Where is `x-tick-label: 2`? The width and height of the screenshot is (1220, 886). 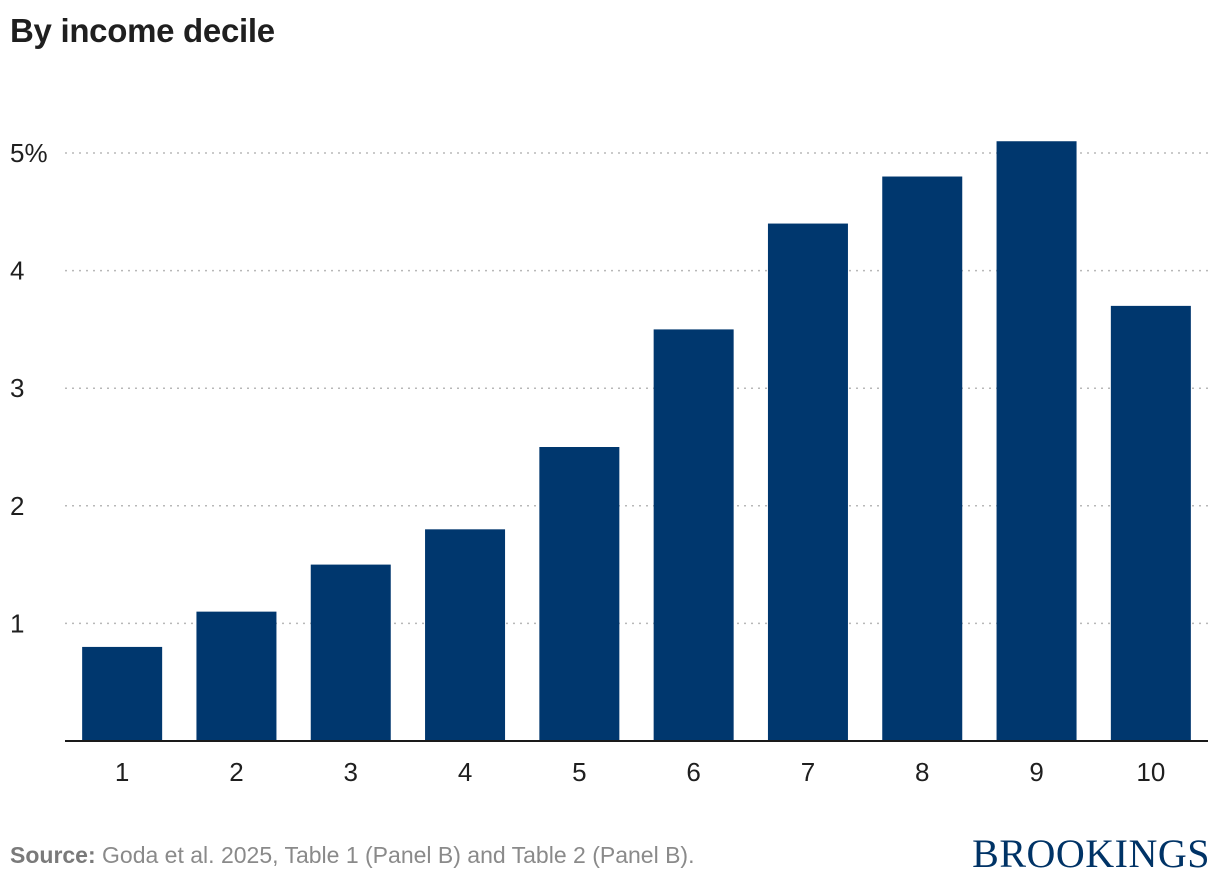
x-tick-label: 2 is located at coordinates (236, 772).